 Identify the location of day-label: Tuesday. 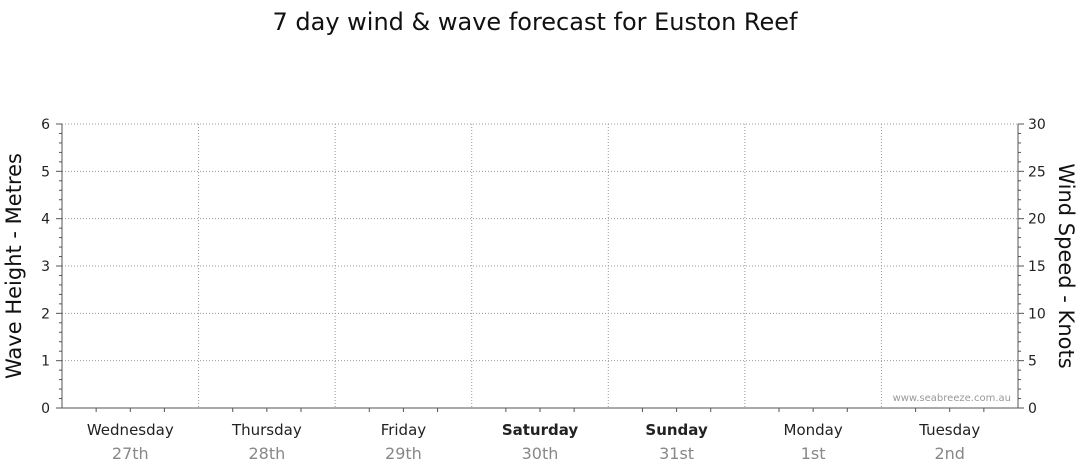
(949, 430).